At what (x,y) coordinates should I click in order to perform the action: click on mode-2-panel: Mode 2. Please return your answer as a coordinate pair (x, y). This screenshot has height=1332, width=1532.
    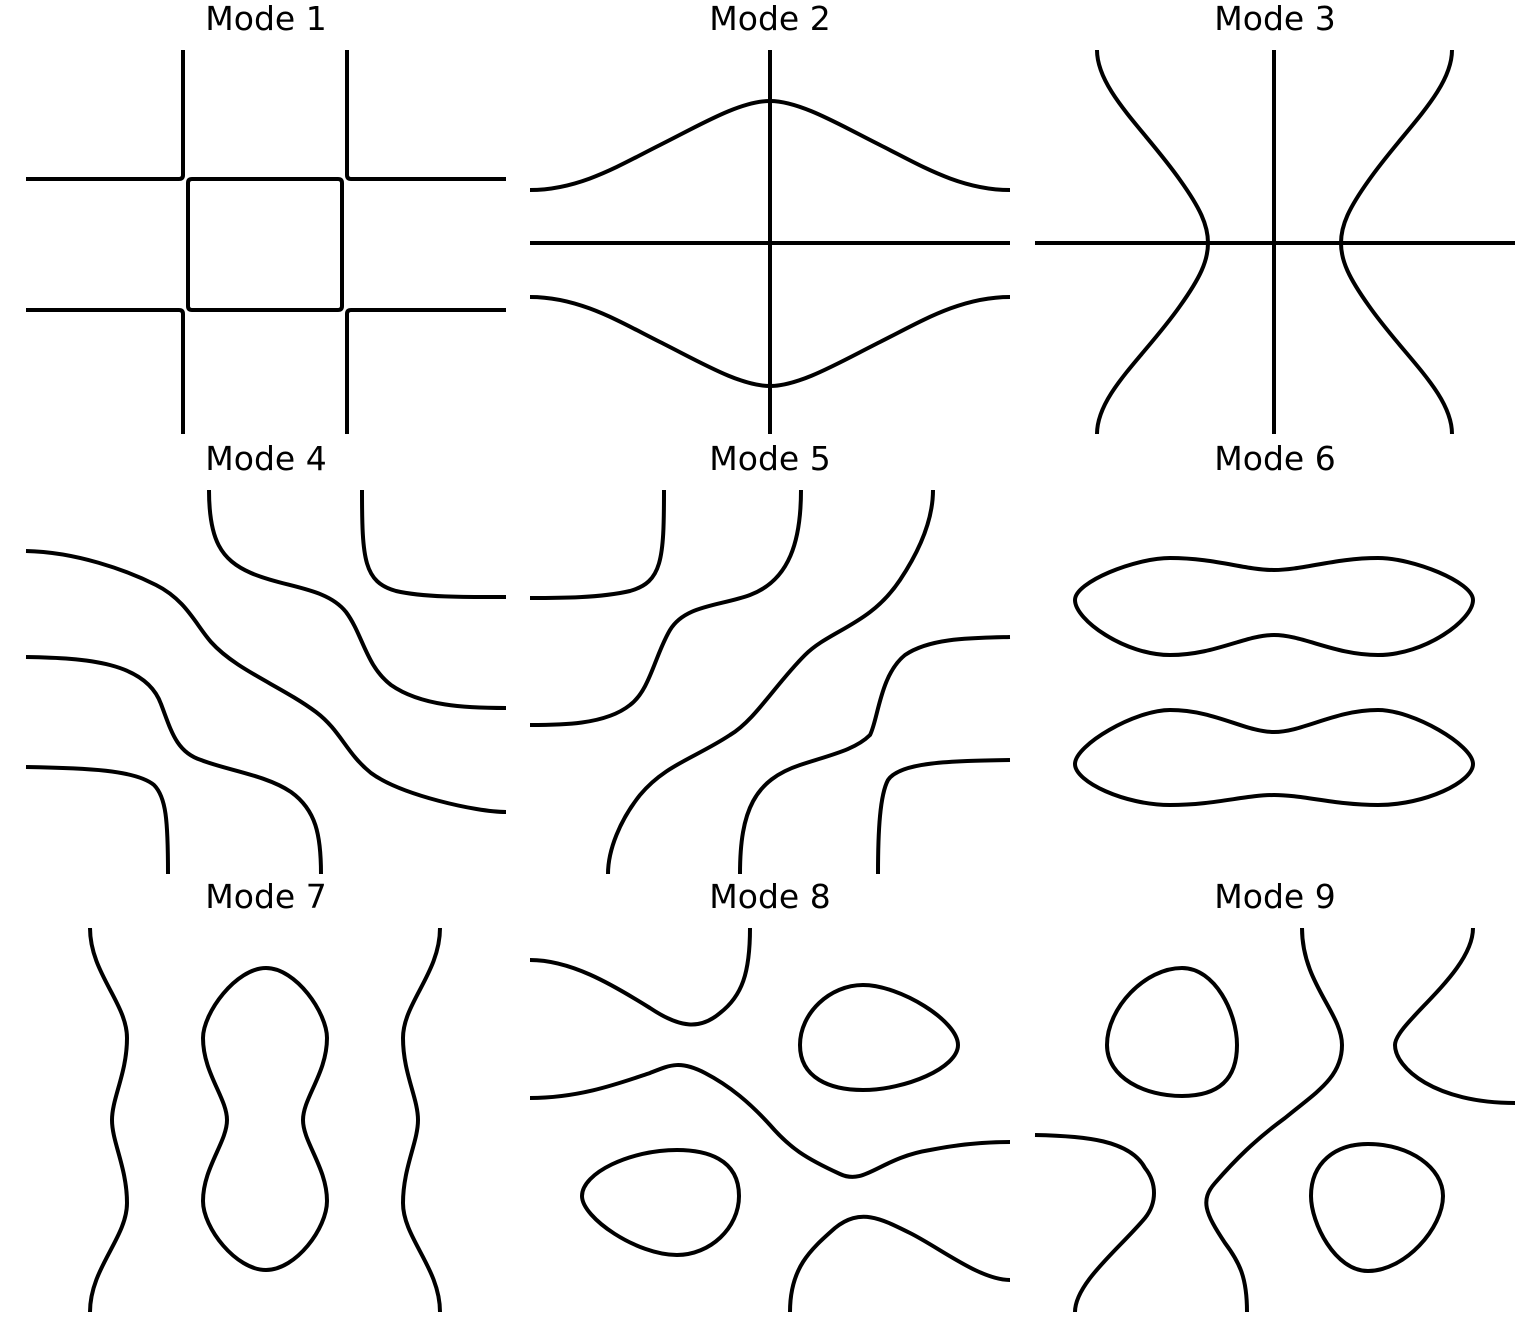
    Looking at the image, I should click on (781, 220).